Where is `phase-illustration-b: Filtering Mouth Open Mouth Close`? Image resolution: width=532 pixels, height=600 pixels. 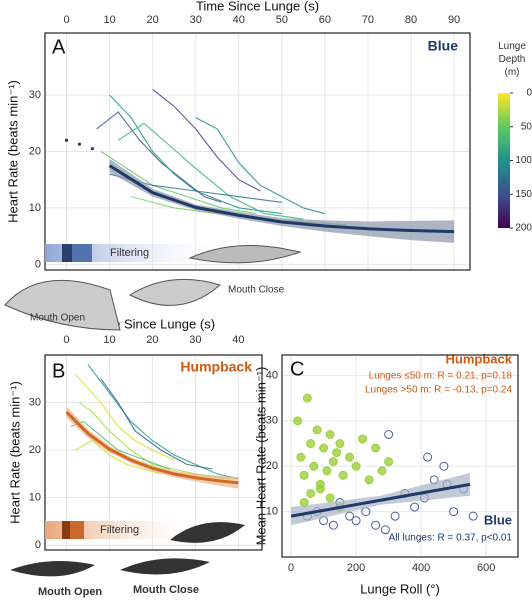 phase-illustration-b: Filtering Mouth Open Mouth Close is located at coordinates (127, 559).